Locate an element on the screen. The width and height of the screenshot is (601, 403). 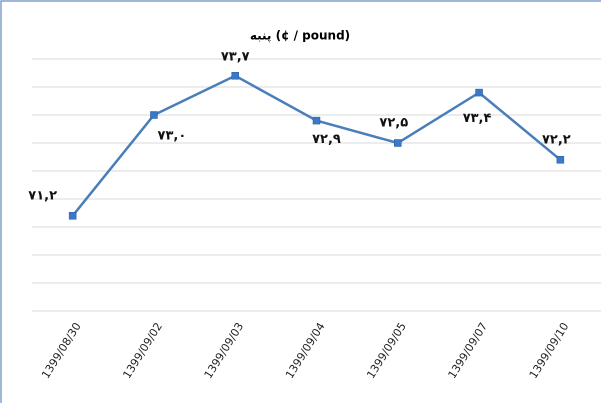
data-label: ۷۳,۰ is located at coordinates (172, 136).